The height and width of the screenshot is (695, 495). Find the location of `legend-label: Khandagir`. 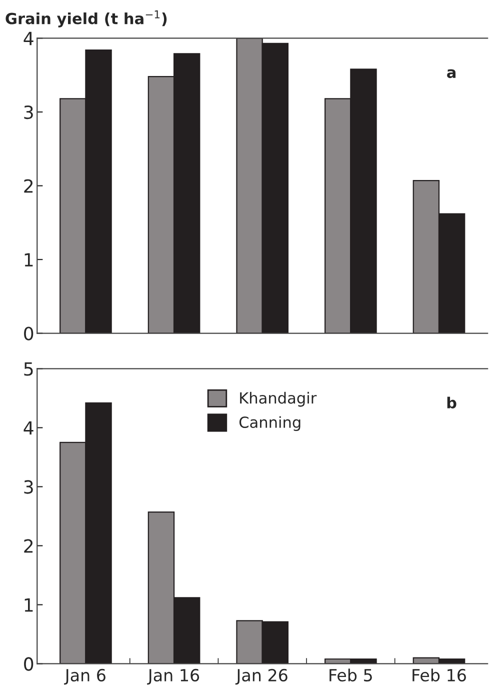

legend-label: Khandagir is located at coordinates (278, 399).